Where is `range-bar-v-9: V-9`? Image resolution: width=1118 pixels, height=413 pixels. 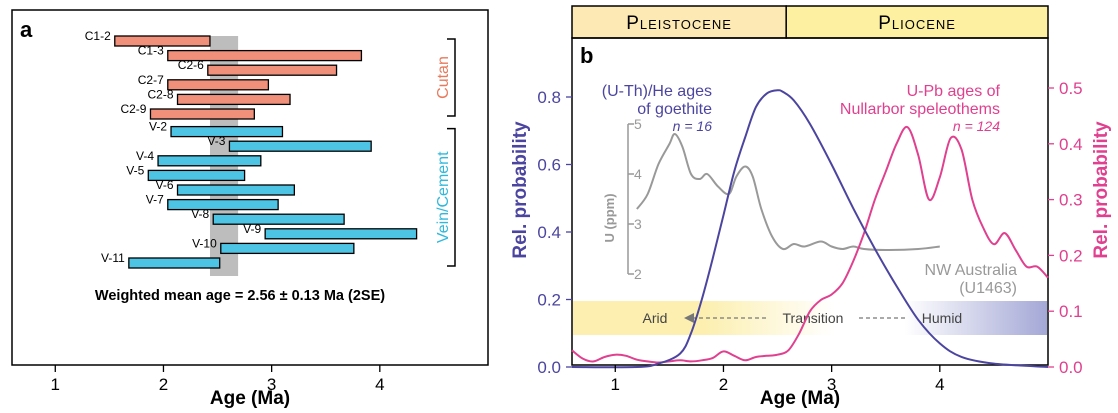
range-bar-v-9: V-9 is located at coordinates (330, 231).